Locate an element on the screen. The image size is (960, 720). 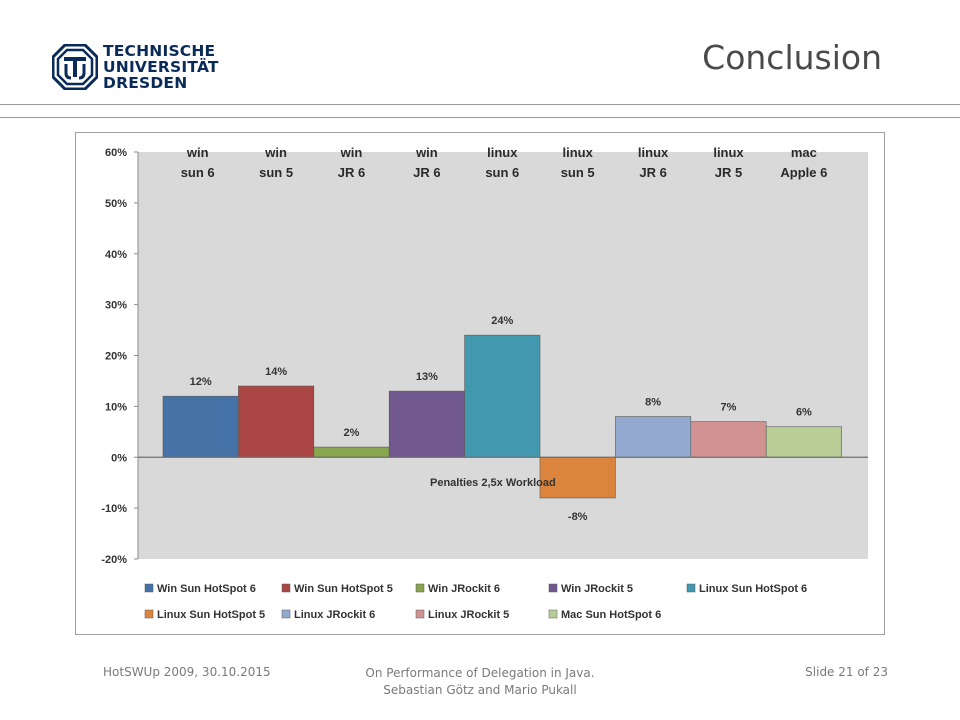
legend-label: Win Sun HotSpot 5 is located at coordinates (343, 589).